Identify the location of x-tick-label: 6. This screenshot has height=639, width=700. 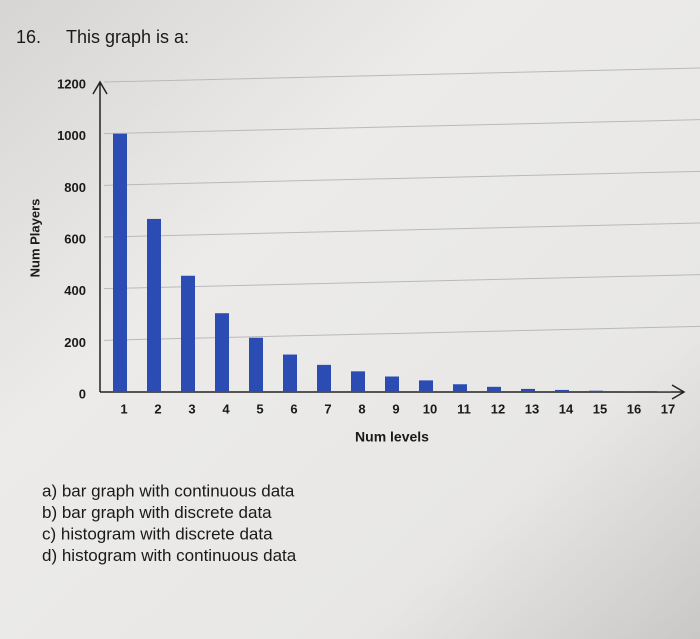
(293, 408).